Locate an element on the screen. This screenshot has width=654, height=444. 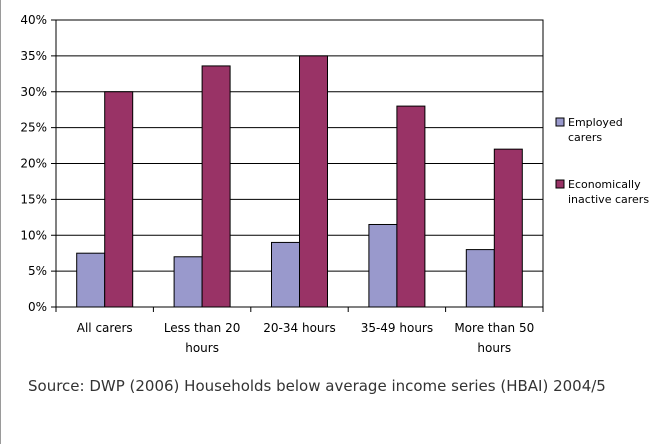
y-tick-label: 25% is located at coordinates (33, 128).